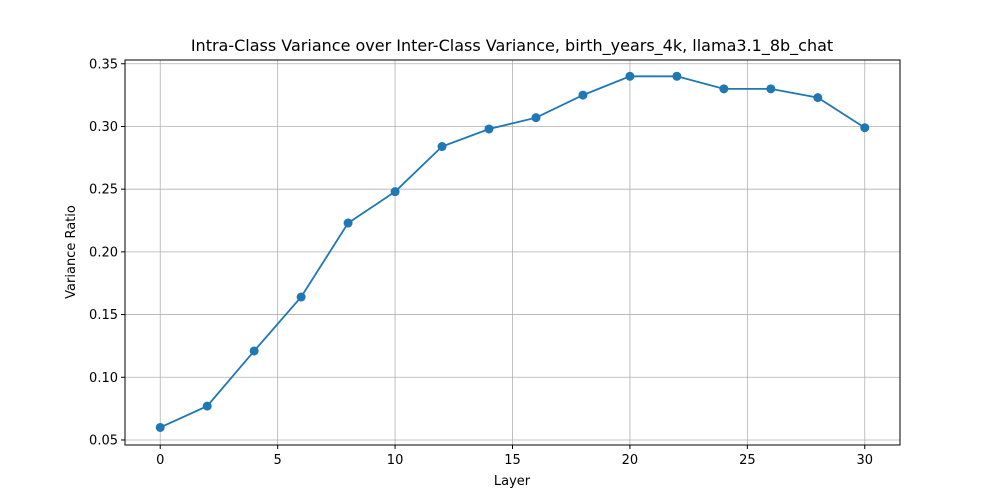 Image resolution: width=1000 pixels, height=500 pixels. Describe the element at coordinates (512, 460) in the screenshot. I see `x-tick-label: 15` at that location.